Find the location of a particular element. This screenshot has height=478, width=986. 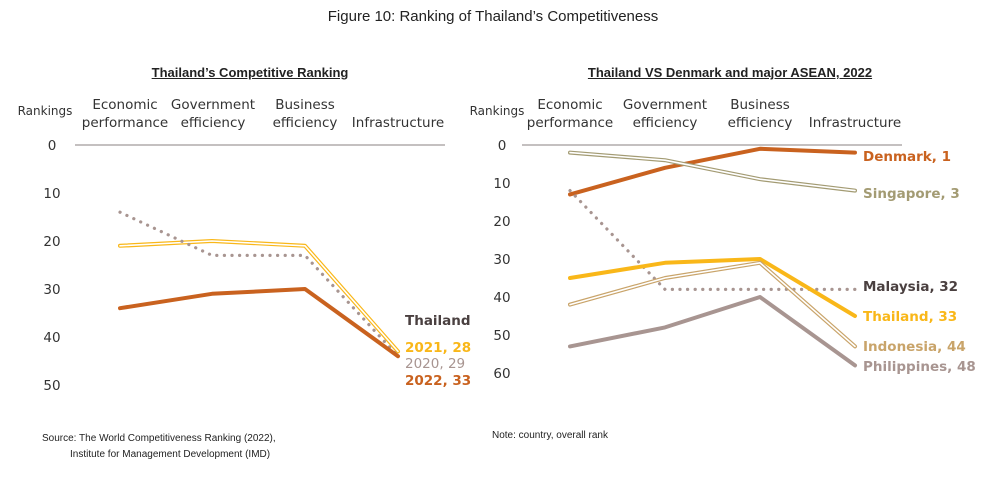

left-category-label: Business is located at coordinates (305, 105).